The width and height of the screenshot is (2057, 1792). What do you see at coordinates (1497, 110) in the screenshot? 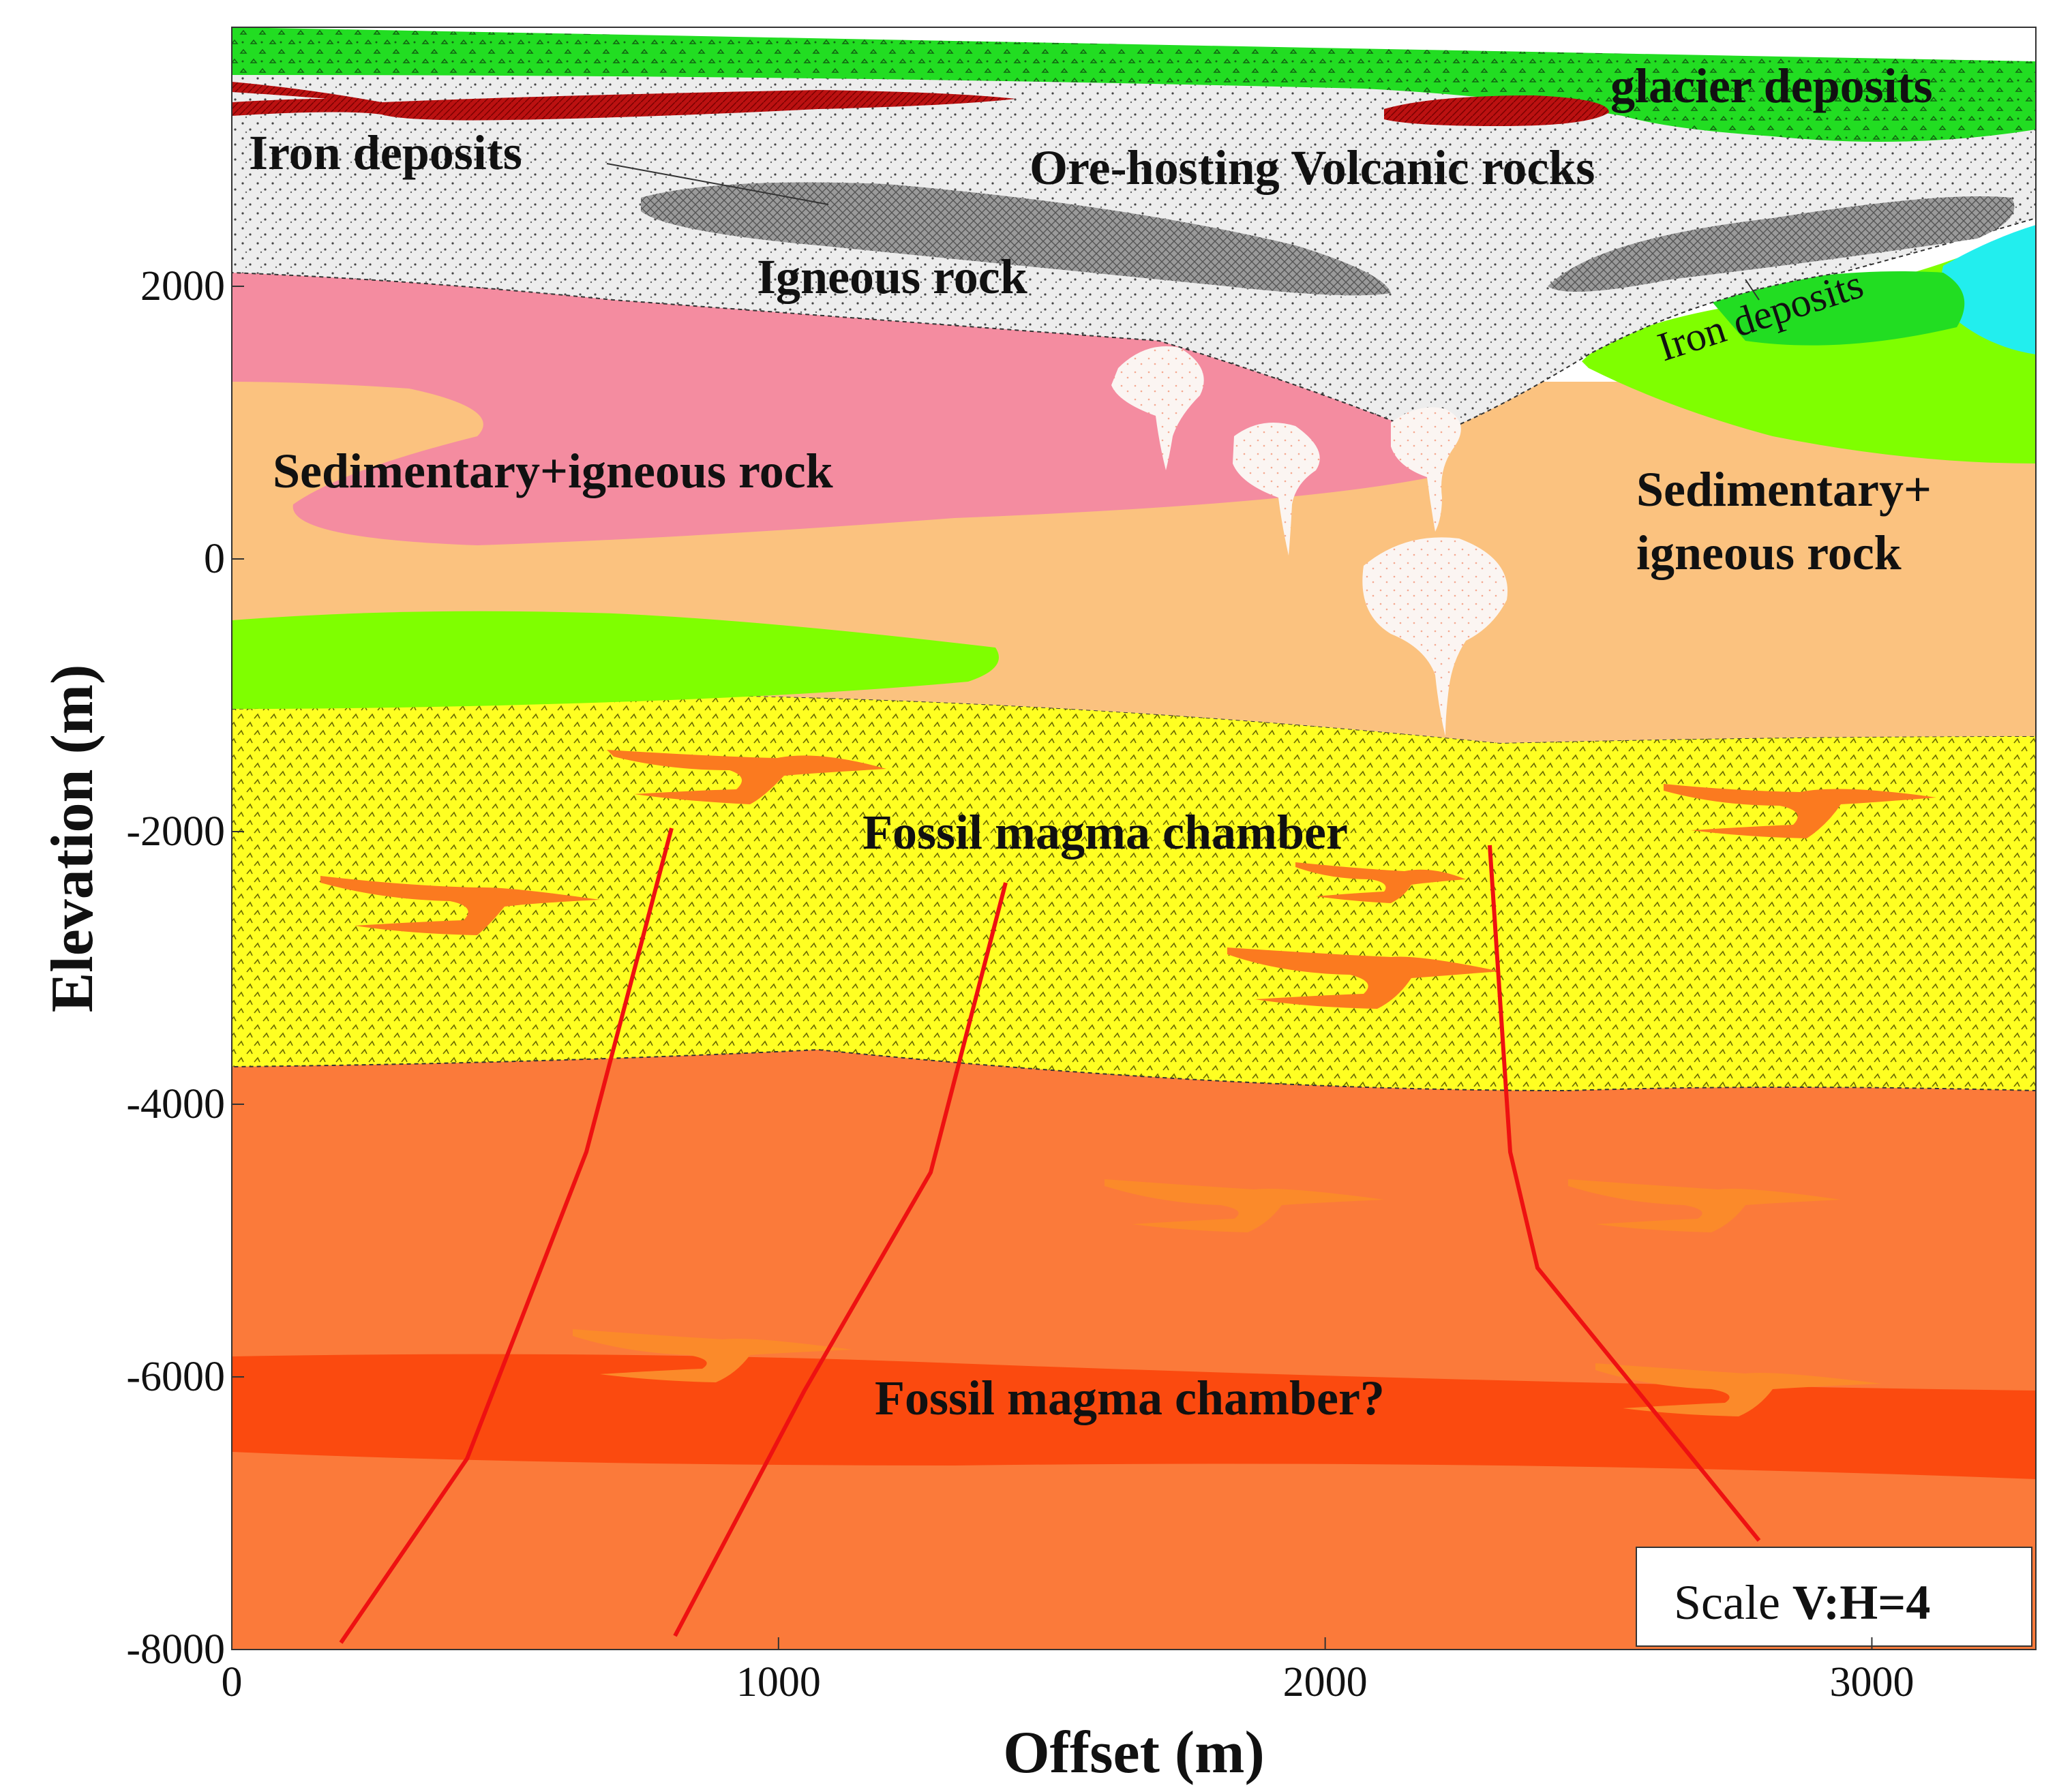
I see `iron-deposits-center` at bounding box center [1497, 110].